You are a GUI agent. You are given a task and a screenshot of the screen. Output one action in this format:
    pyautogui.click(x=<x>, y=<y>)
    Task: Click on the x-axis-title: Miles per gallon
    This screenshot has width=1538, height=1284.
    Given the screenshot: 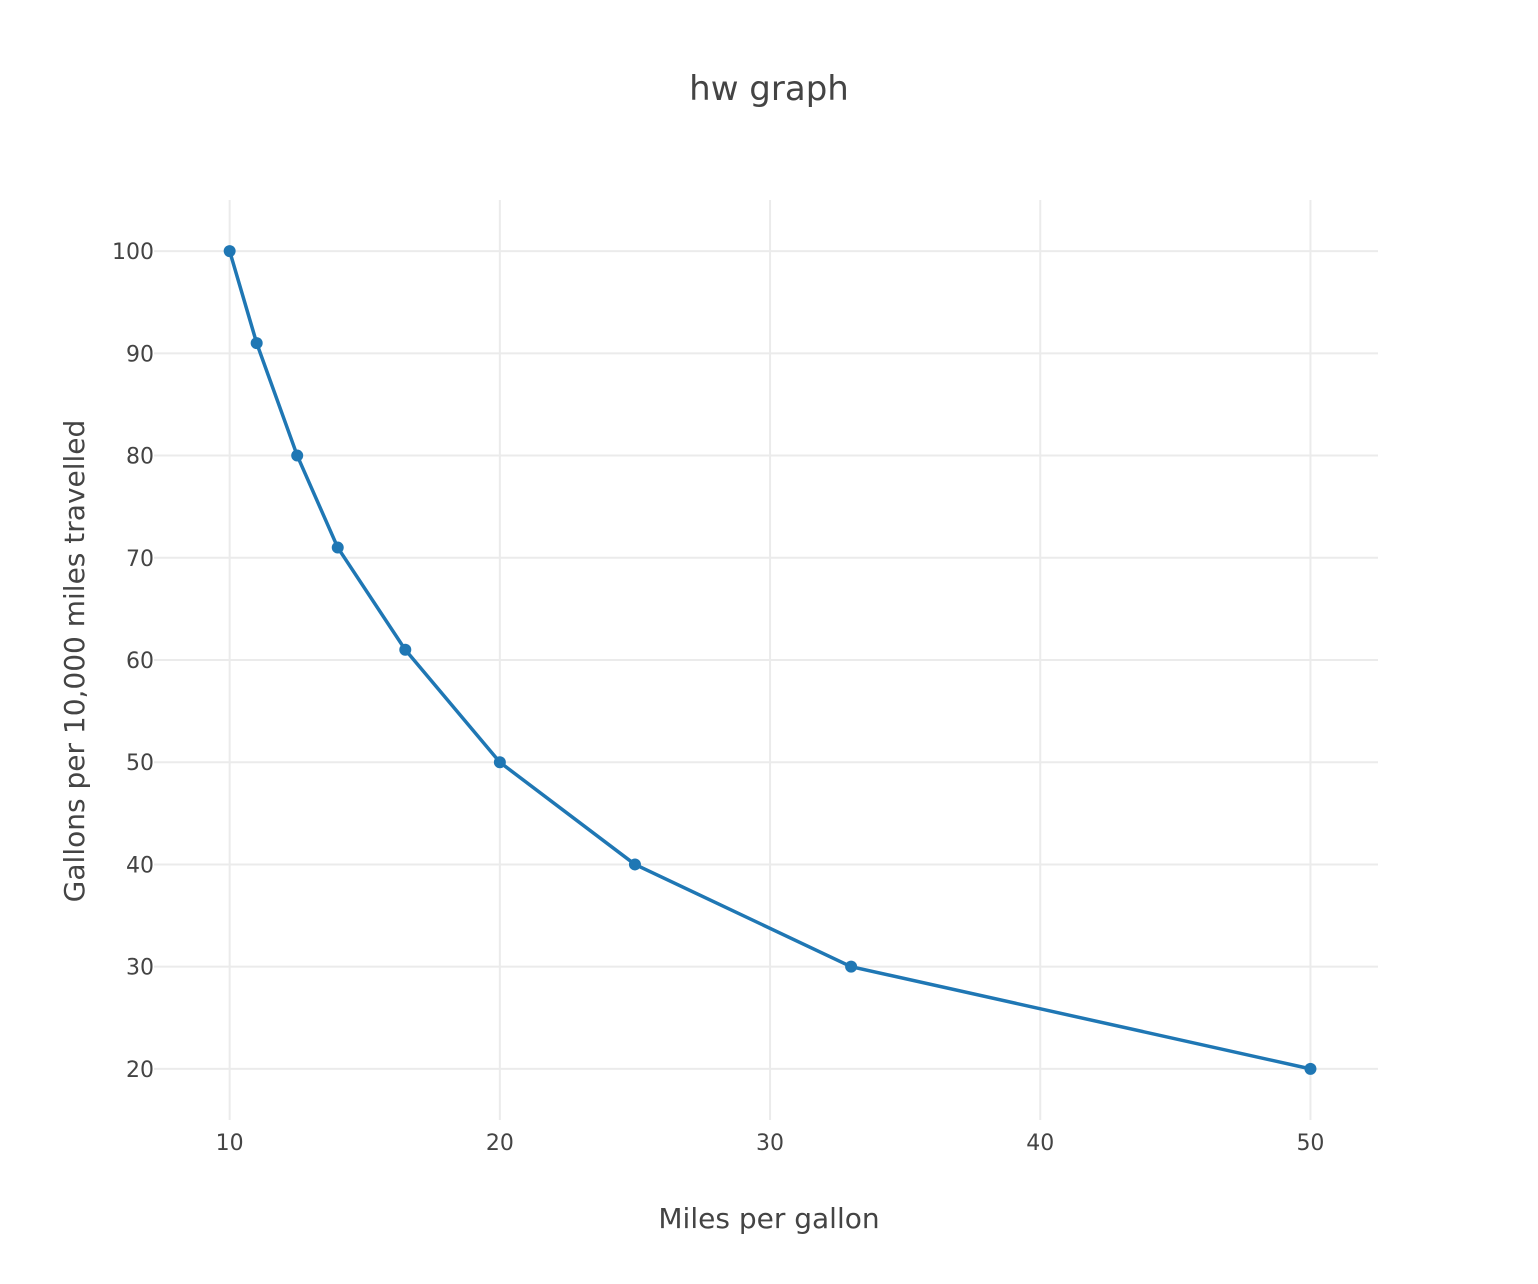 What is the action you would take?
    pyautogui.click(x=768, y=1218)
    